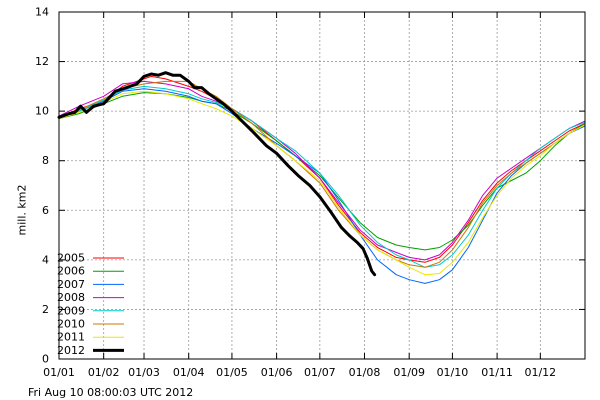 Image resolution: width=600 pixels, height=400 pixels. What do you see at coordinates (540, 372) in the screenshot?
I see `x-tick-label: 01/12` at bounding box center [540, 372].